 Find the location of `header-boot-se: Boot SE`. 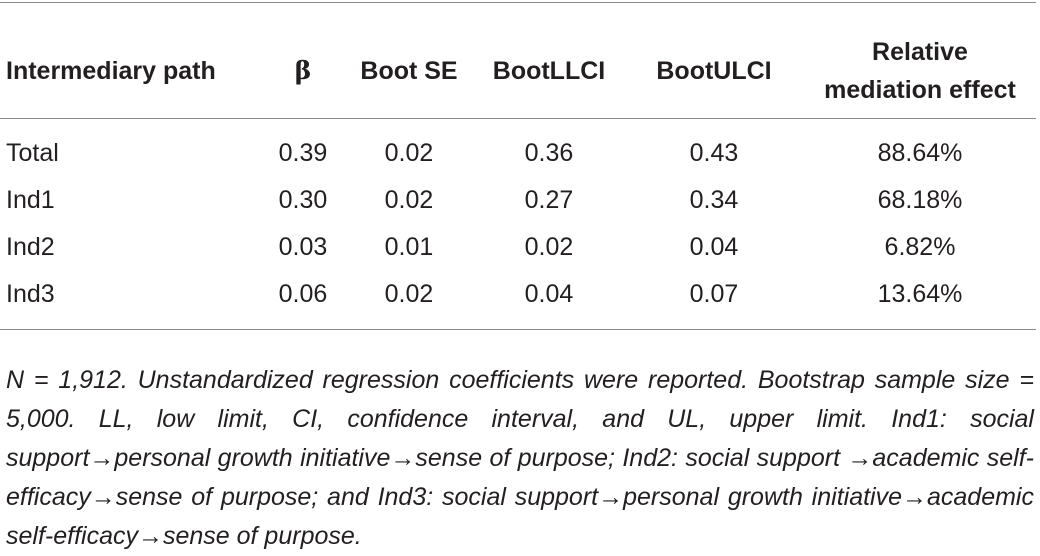

header-boot-se: Boot SE is located at coordinates (409, 70).